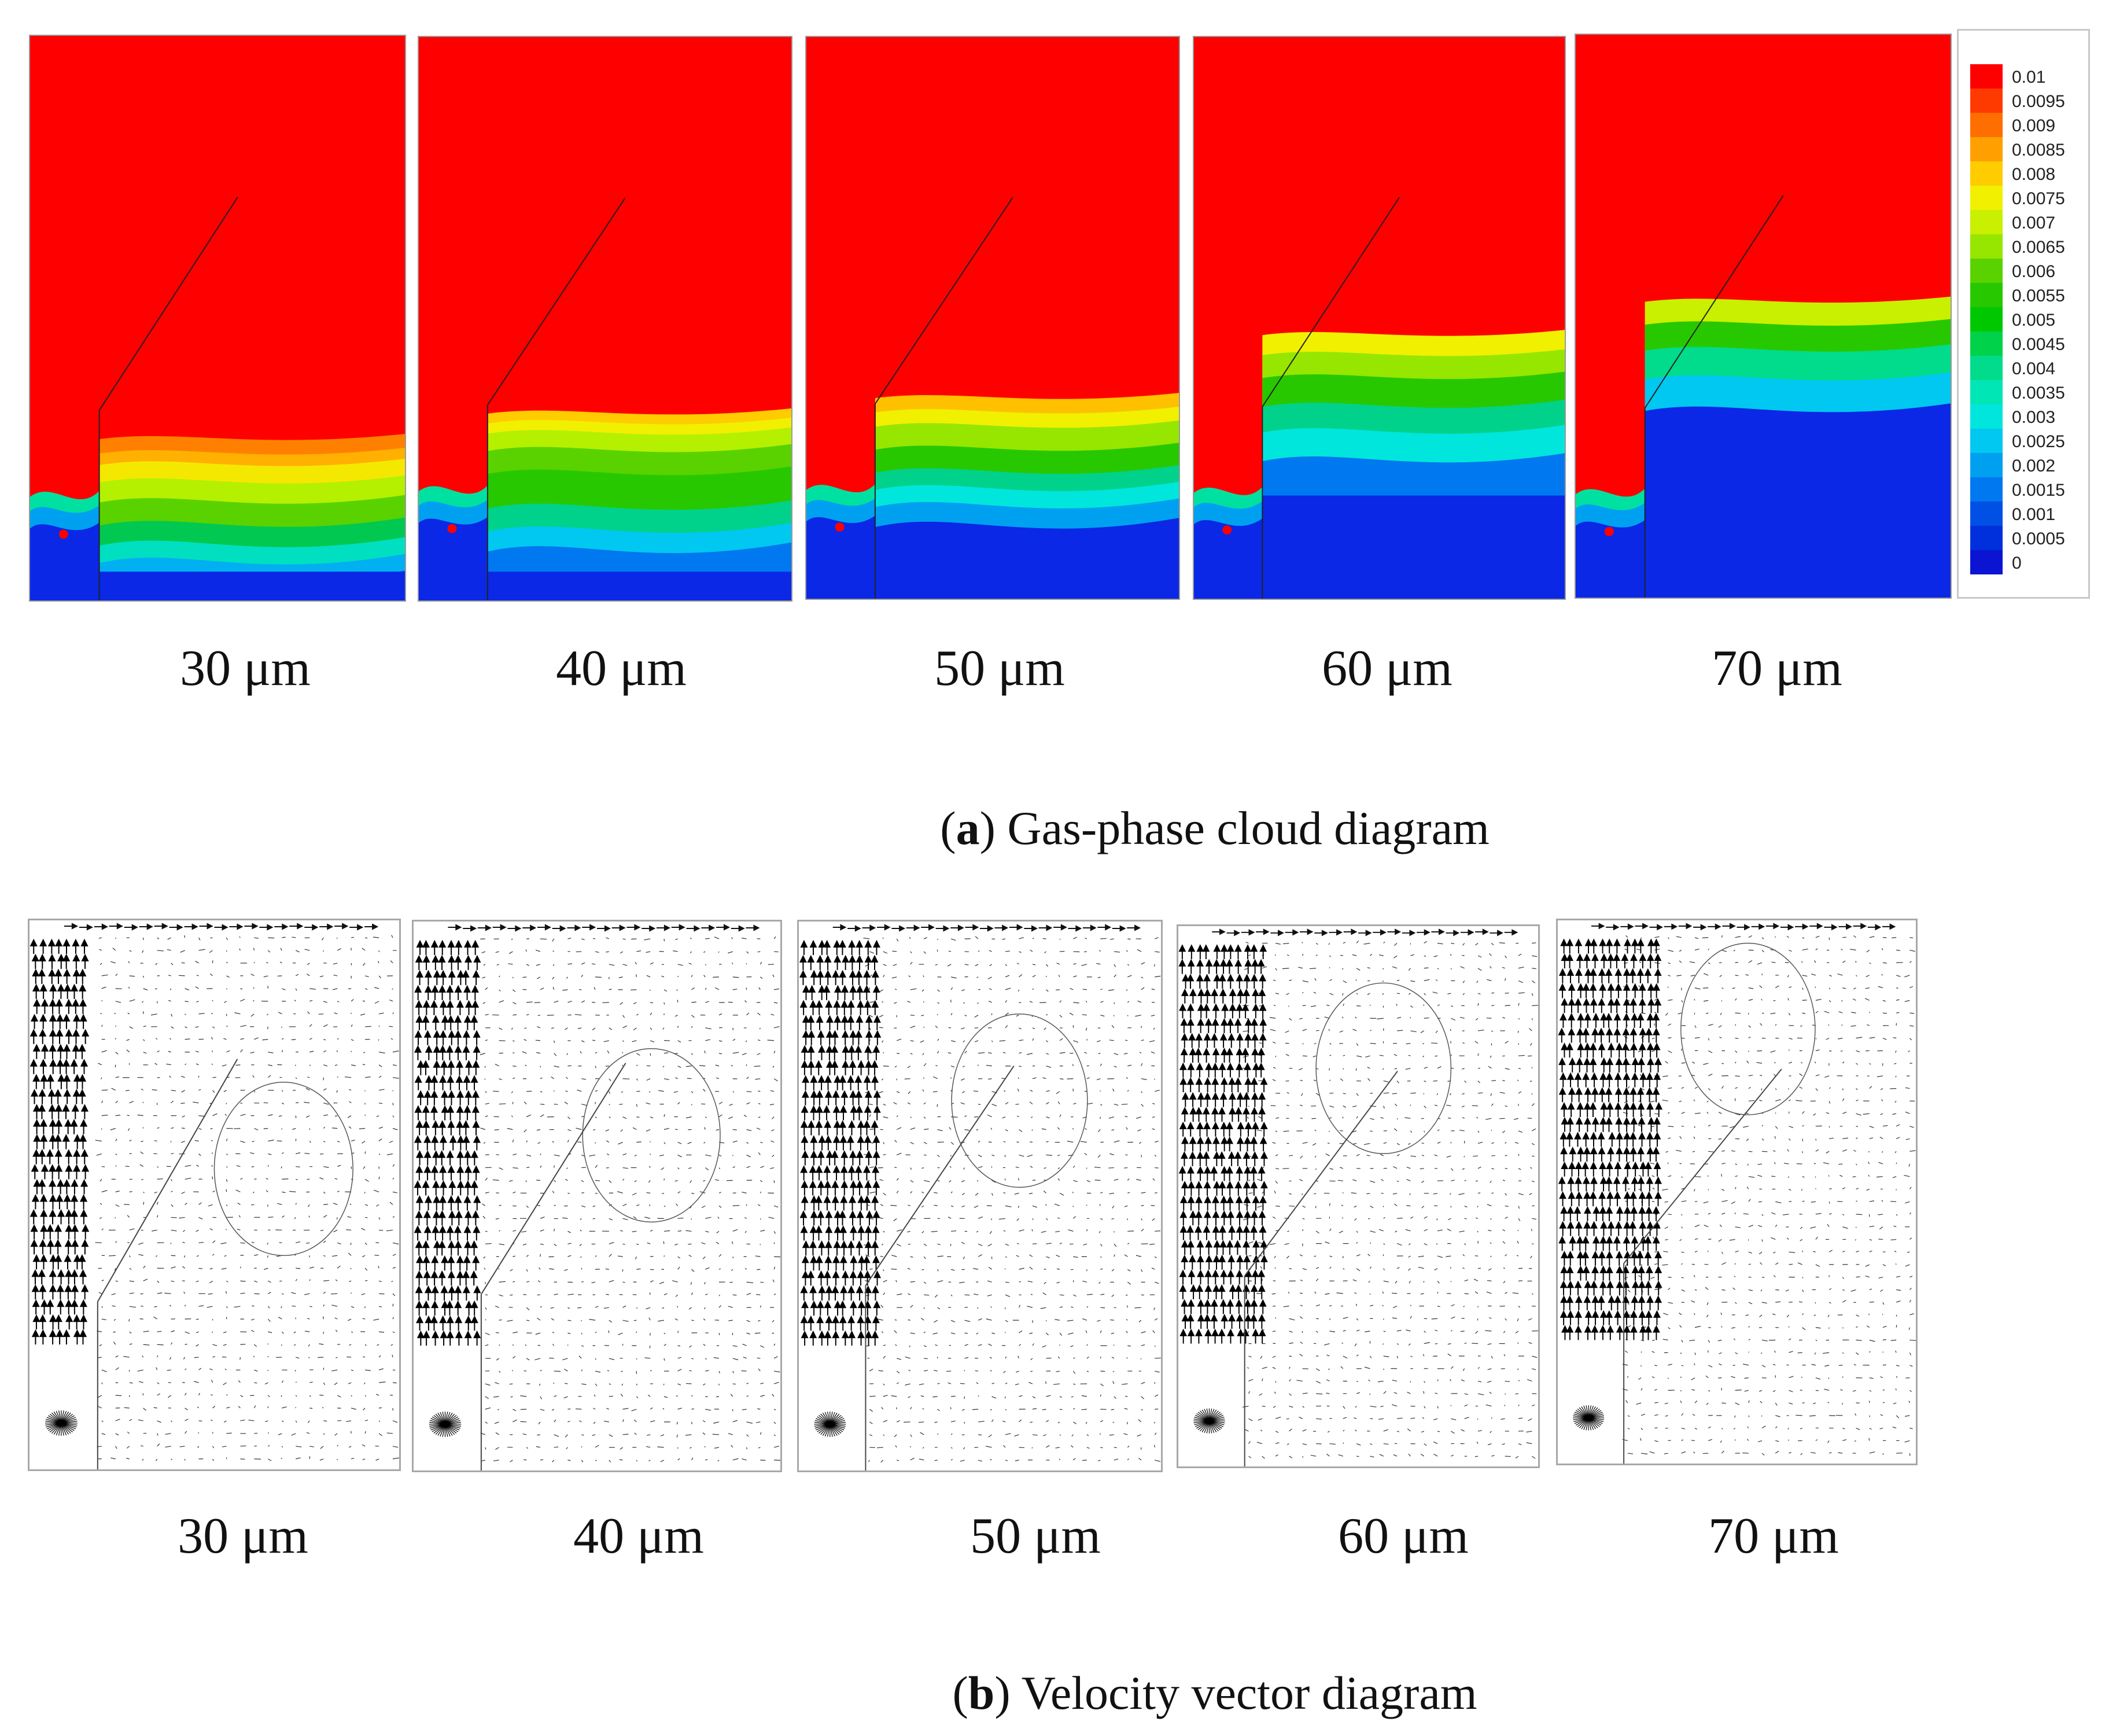 The image size is (2105, 1736). I want to click on legend-label: 0.0095, so click(2038, 101).